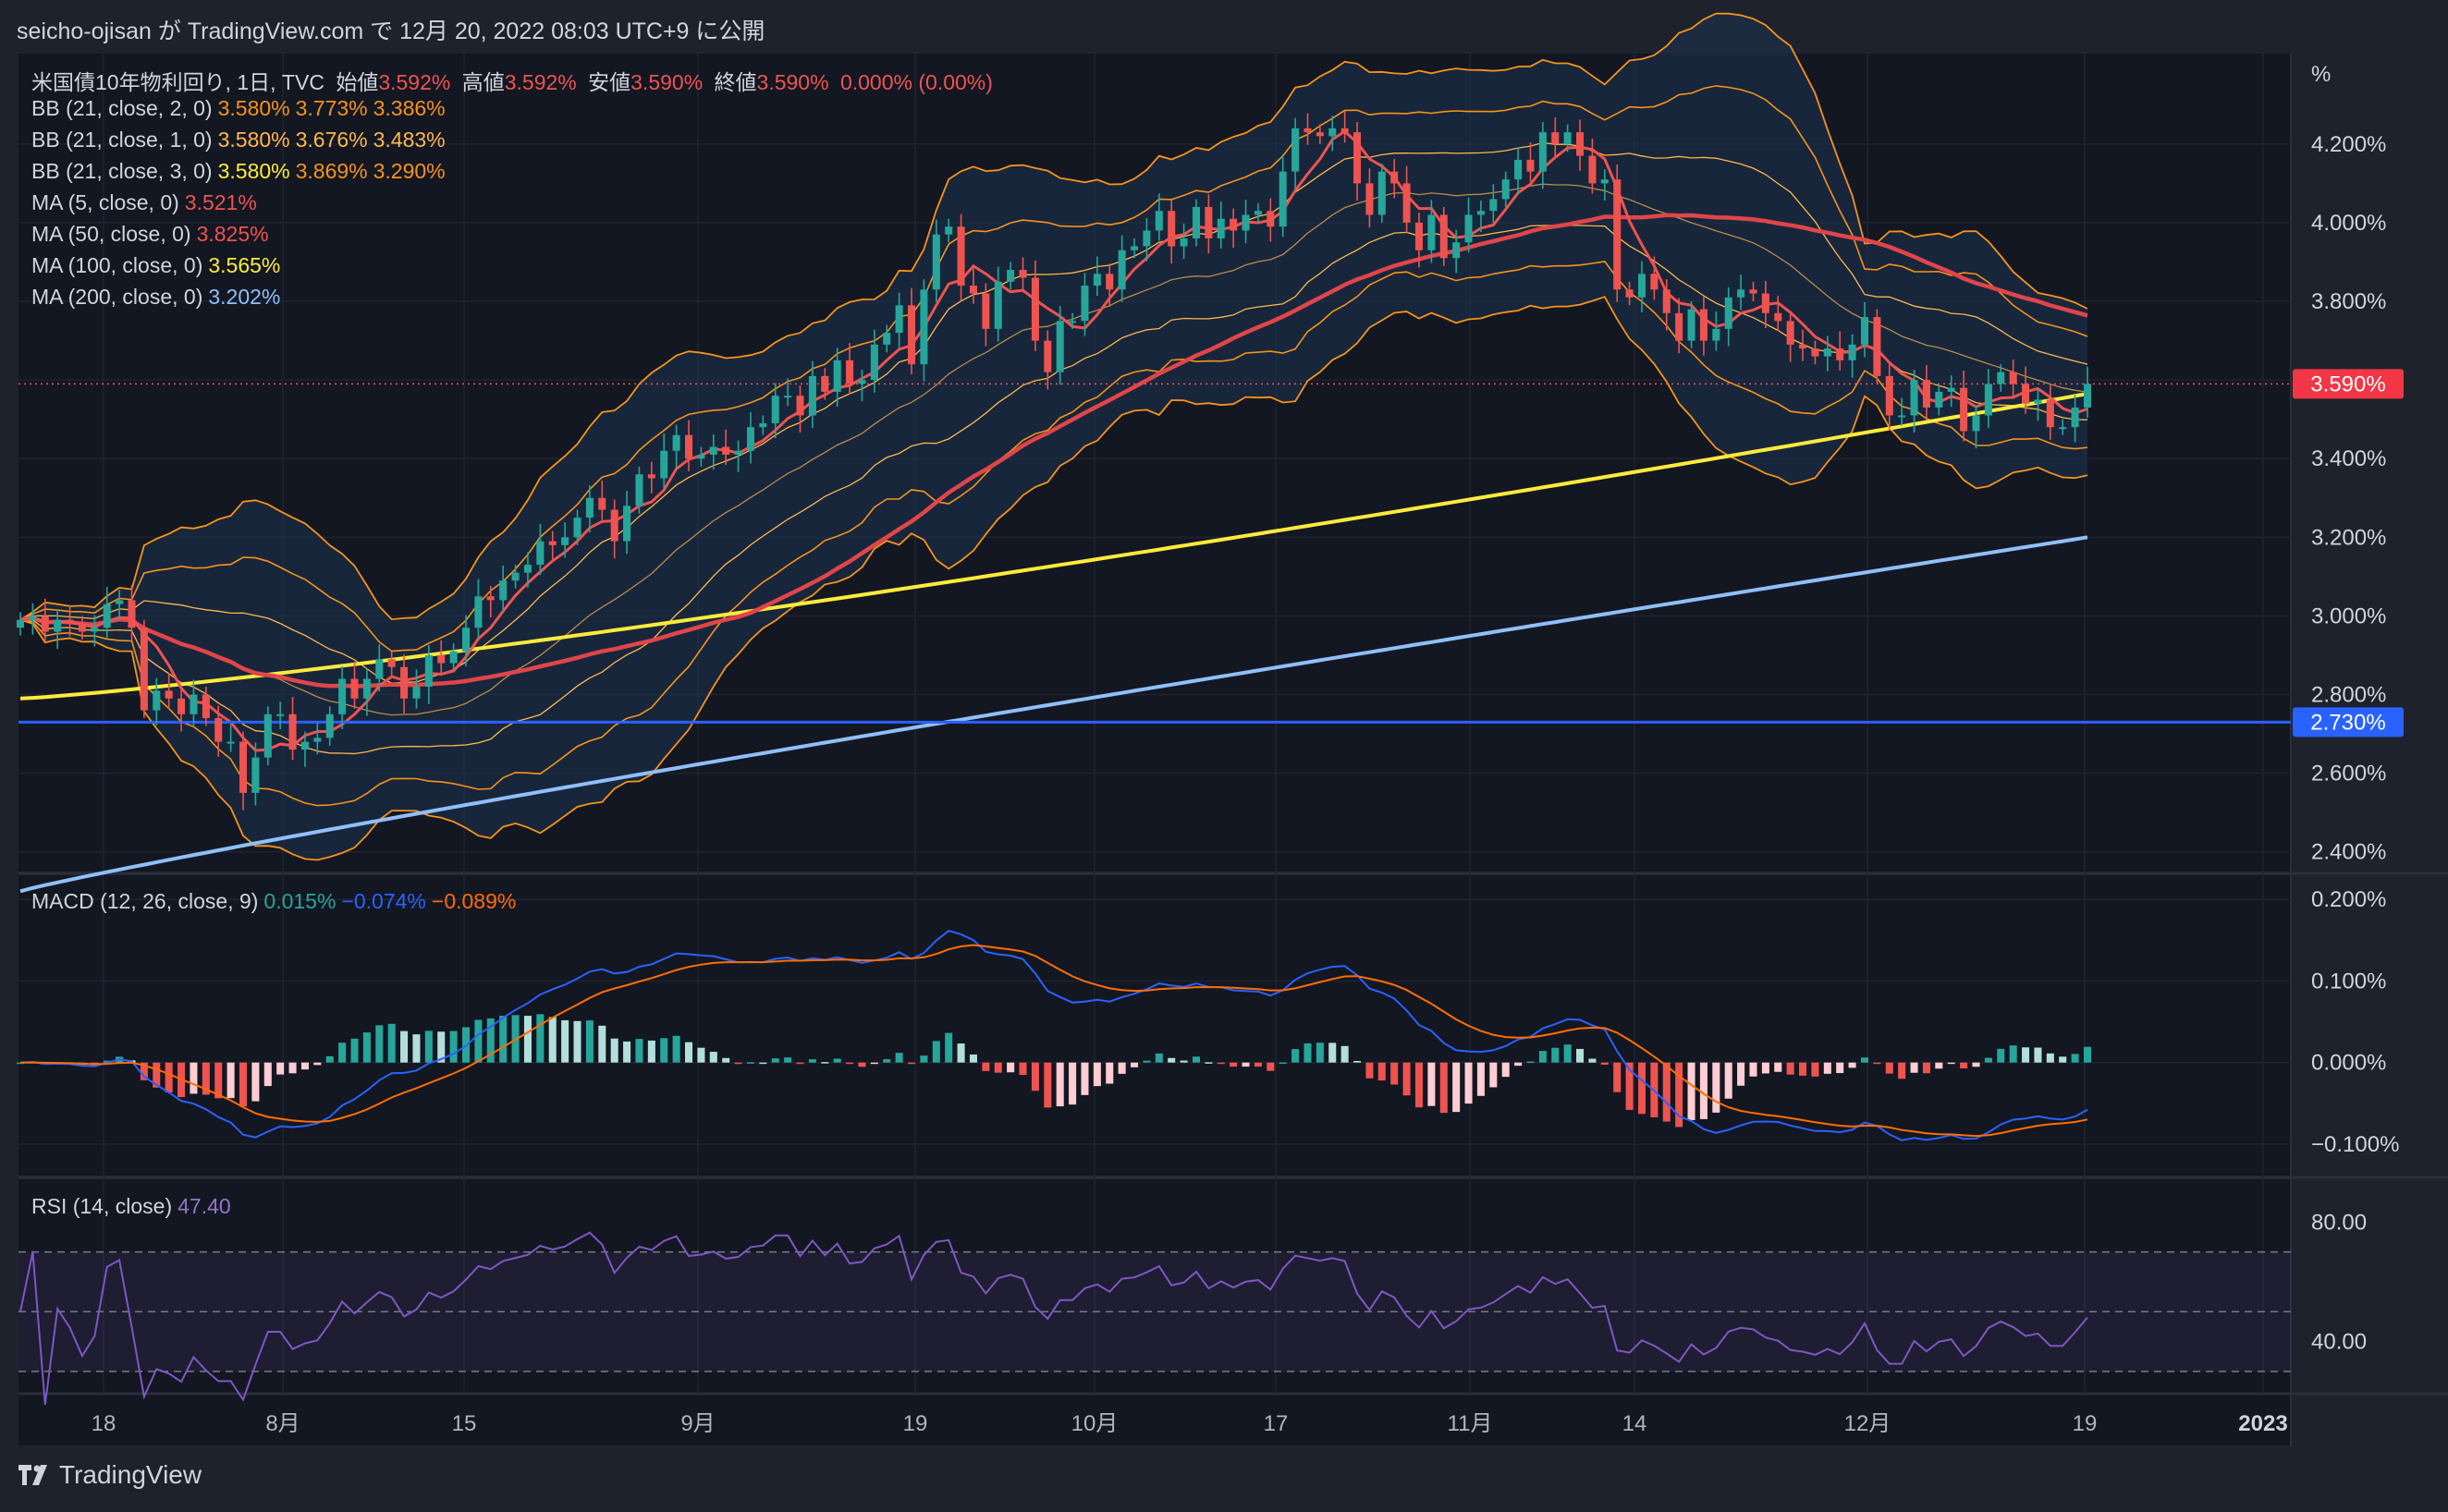 The height and width of the screenshot is (1512, 2448). What do you see at coordinates (238, 108) in the screenshot?
I see `legend-bb2: BB (21, close, 2, 0) 3.580% 3.773% 3.386%` at bounding box center [238, 108].